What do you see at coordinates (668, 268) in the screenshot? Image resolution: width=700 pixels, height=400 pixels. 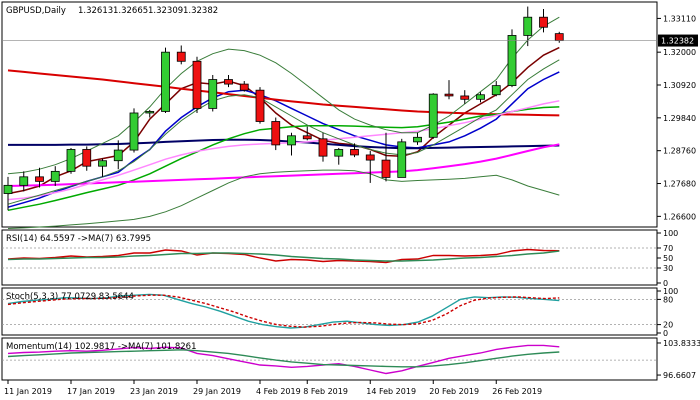 I see `rsi-tick-label: 30` at bounding box center [668, 268].